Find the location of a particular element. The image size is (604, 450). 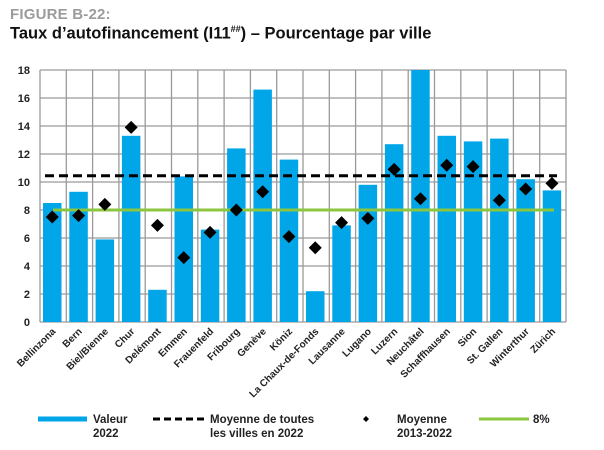

legend-label: Moyenne is located at coordinates (422, 420).